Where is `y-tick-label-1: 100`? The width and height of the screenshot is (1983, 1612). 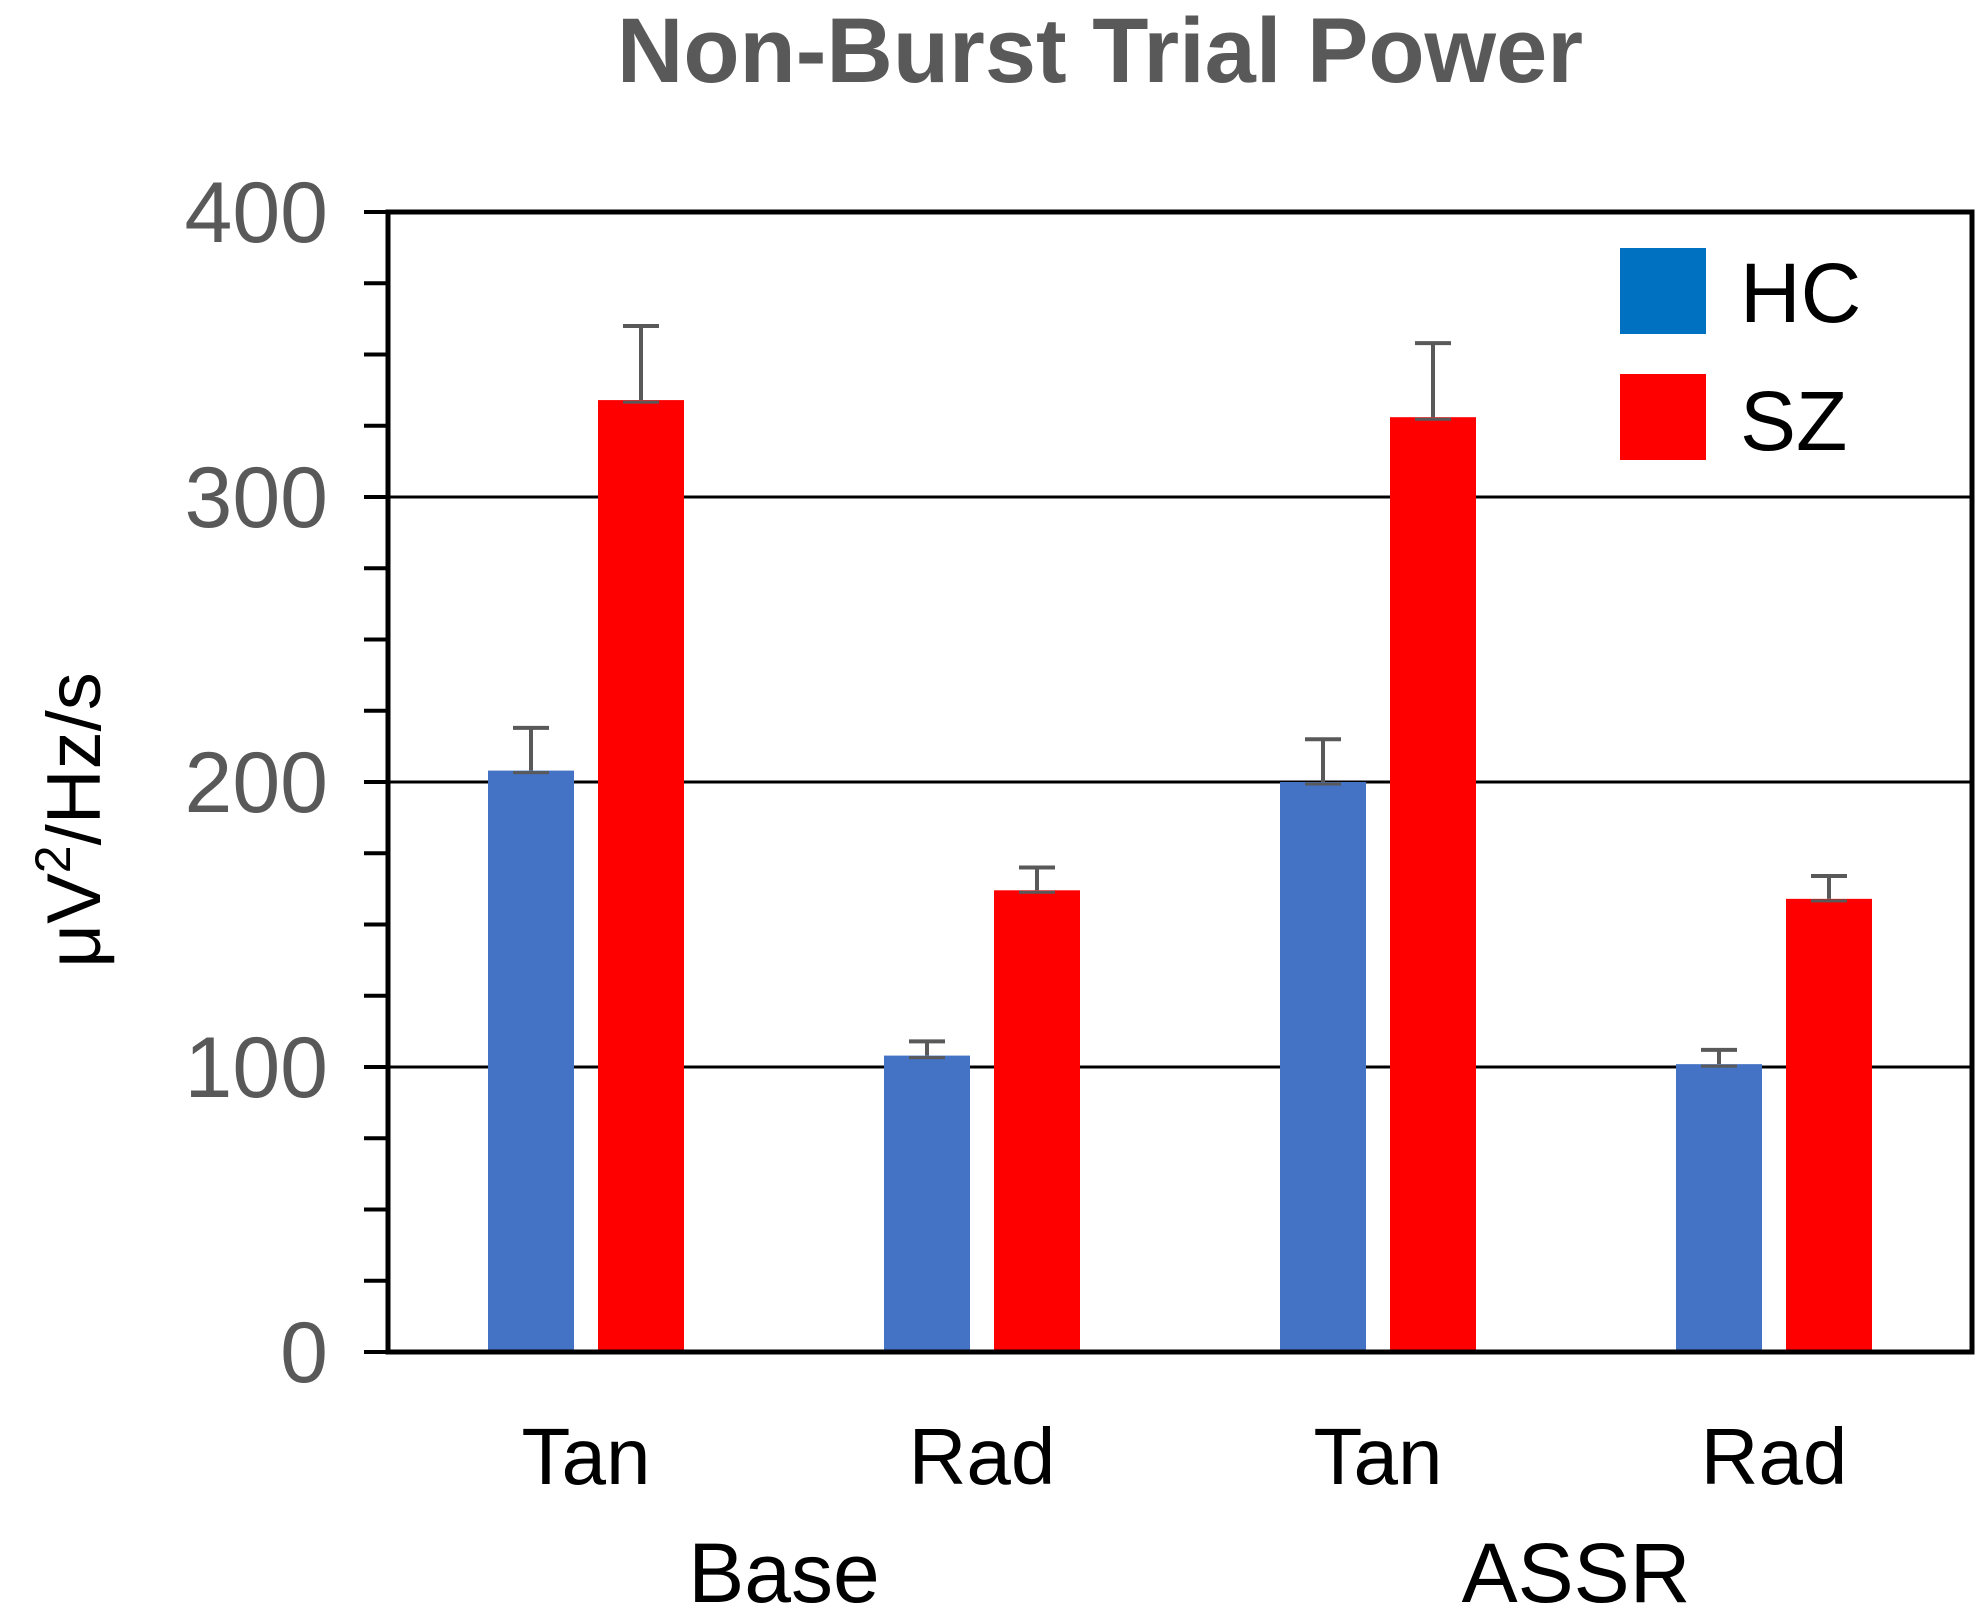
y-tick-label-1: 100 is located at coordinates (257, 1068).